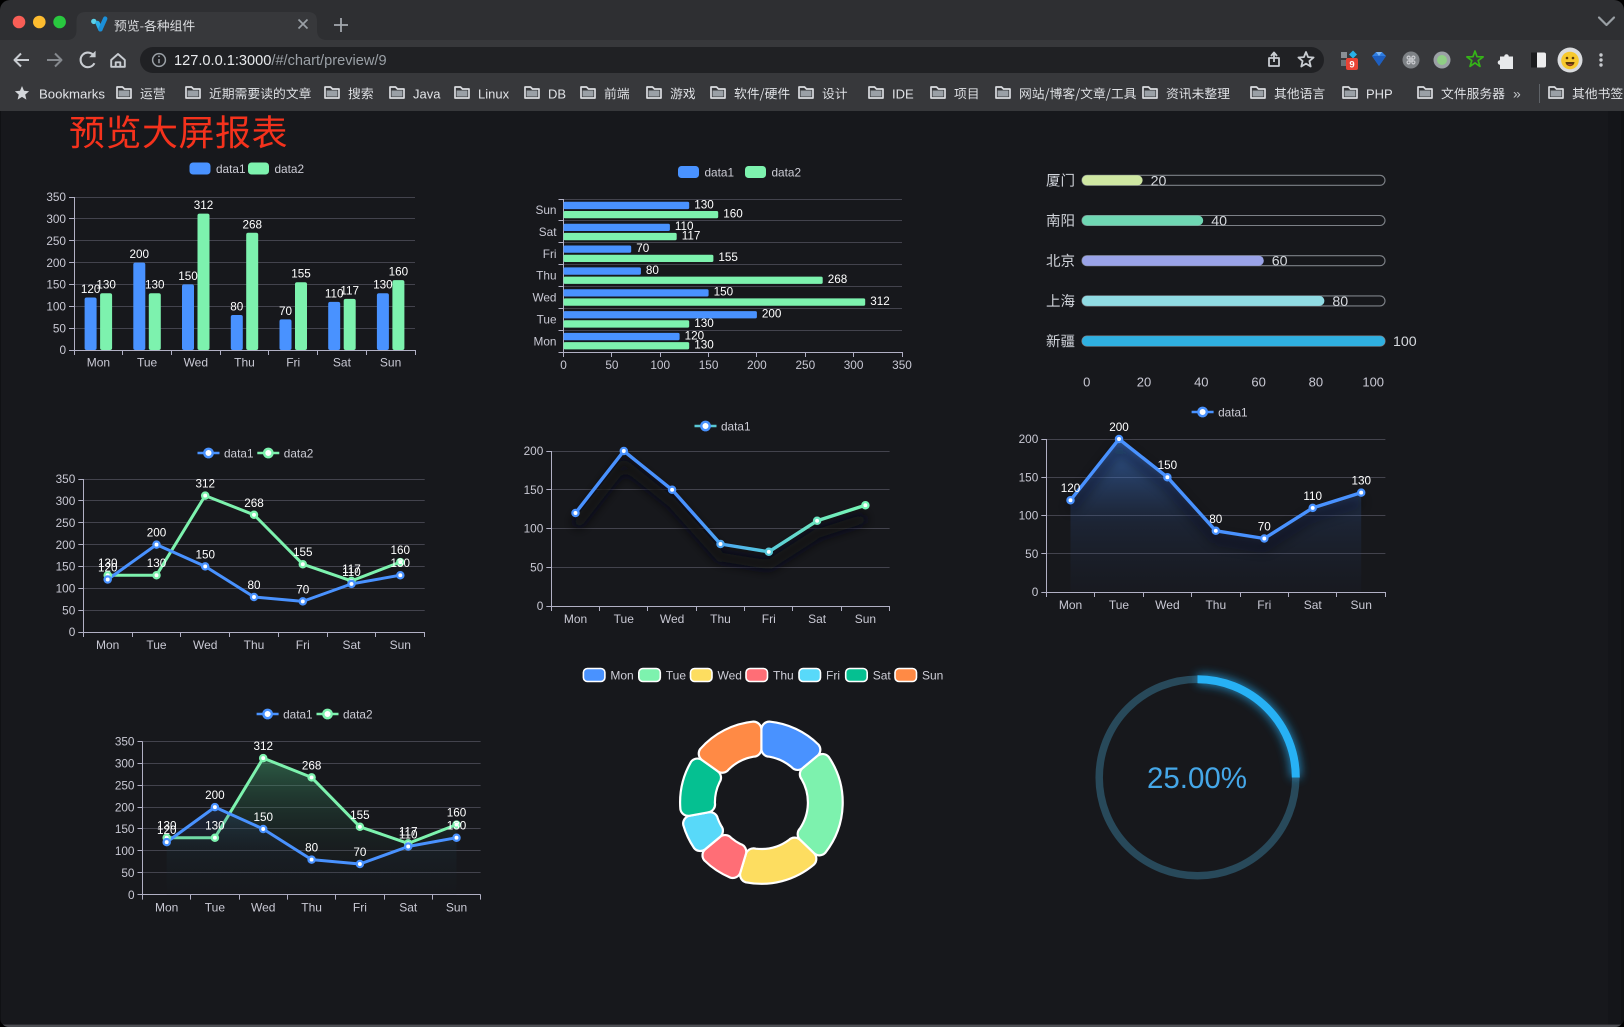 The width and height of the screenshot is (1624, 1027). I want to click on svg-text: 268, so click(838, 279).